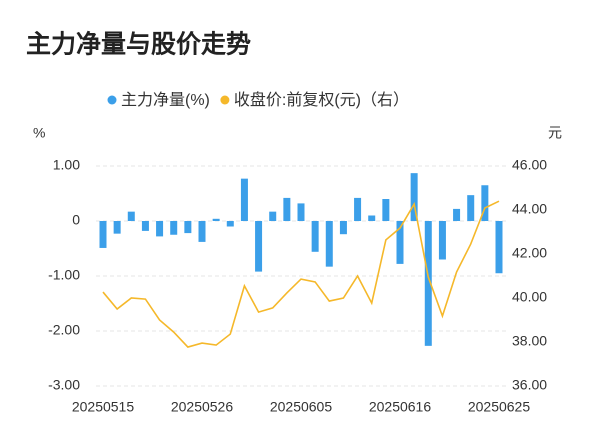 Image resolution: width=600 pixels, height=446 pixels. Describe the element at coordinates (64, 385) in the screenshot. I see `y-tick-label: -3.00` at that location.